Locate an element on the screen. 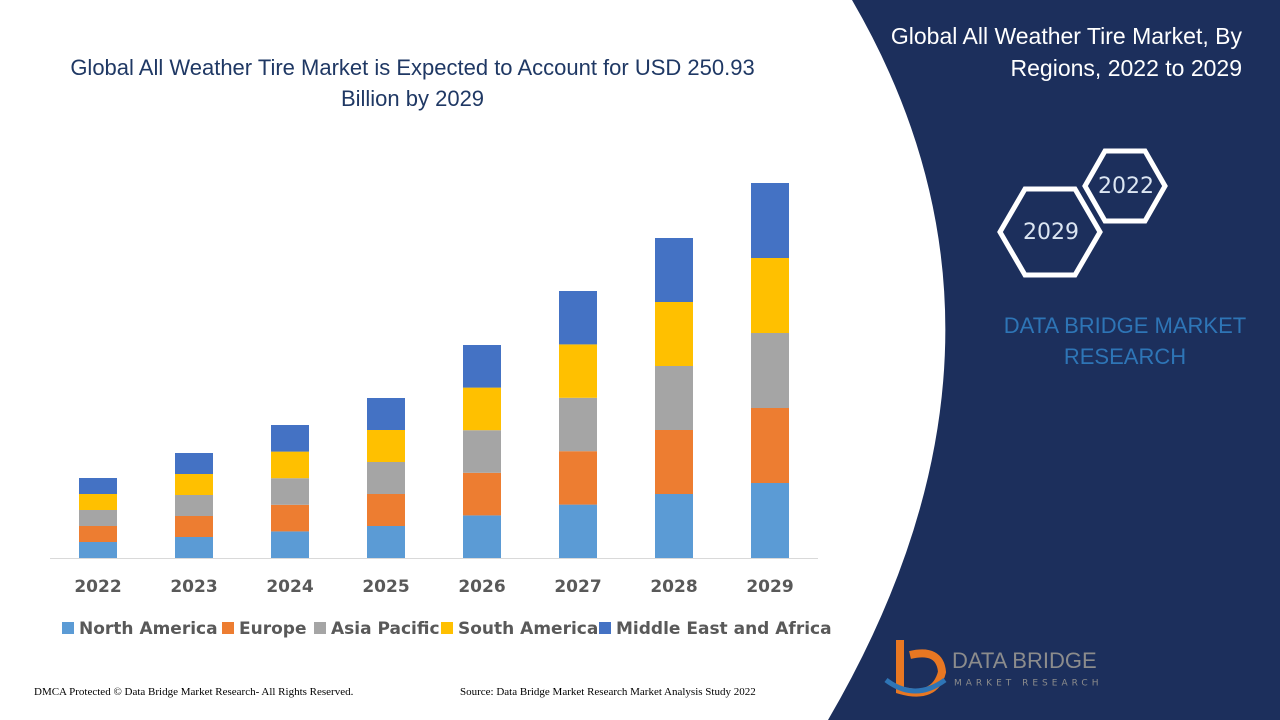 This screenshot has height=720, width=1280. brand: DATA BRIDGE MARKET RESEARCH is located at coordinates (1125, 341).